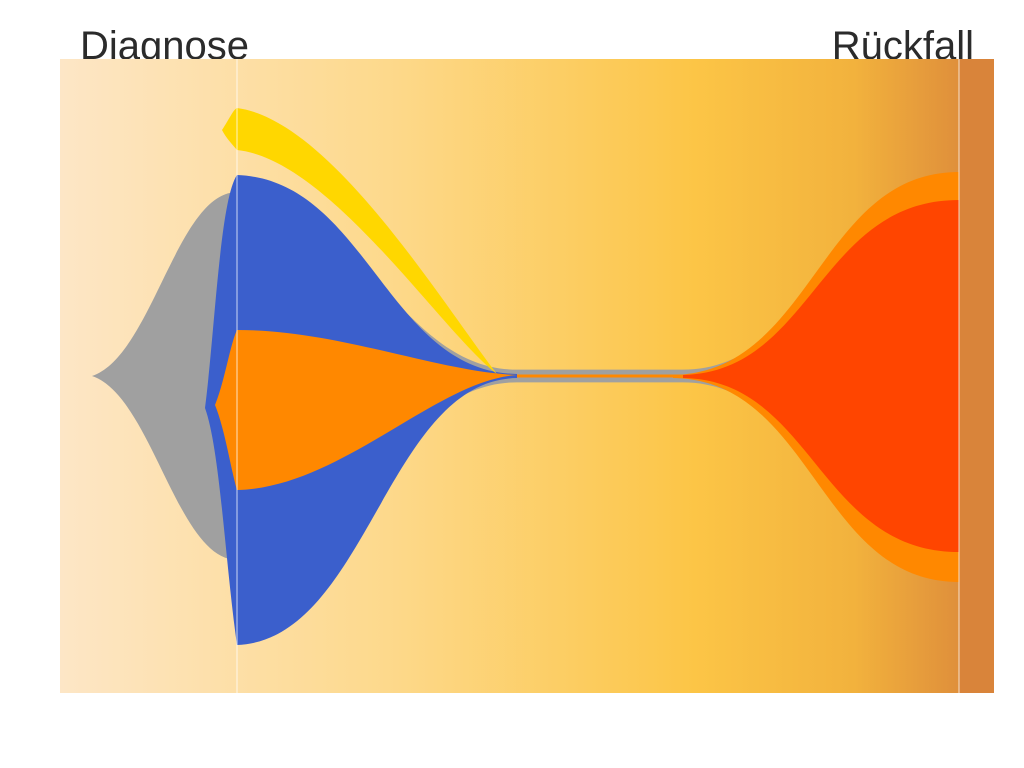  What do you see at coordinates (359, 241) in the screenshot?
I see `flow-band-yellow` at bounding box center [359, 241].